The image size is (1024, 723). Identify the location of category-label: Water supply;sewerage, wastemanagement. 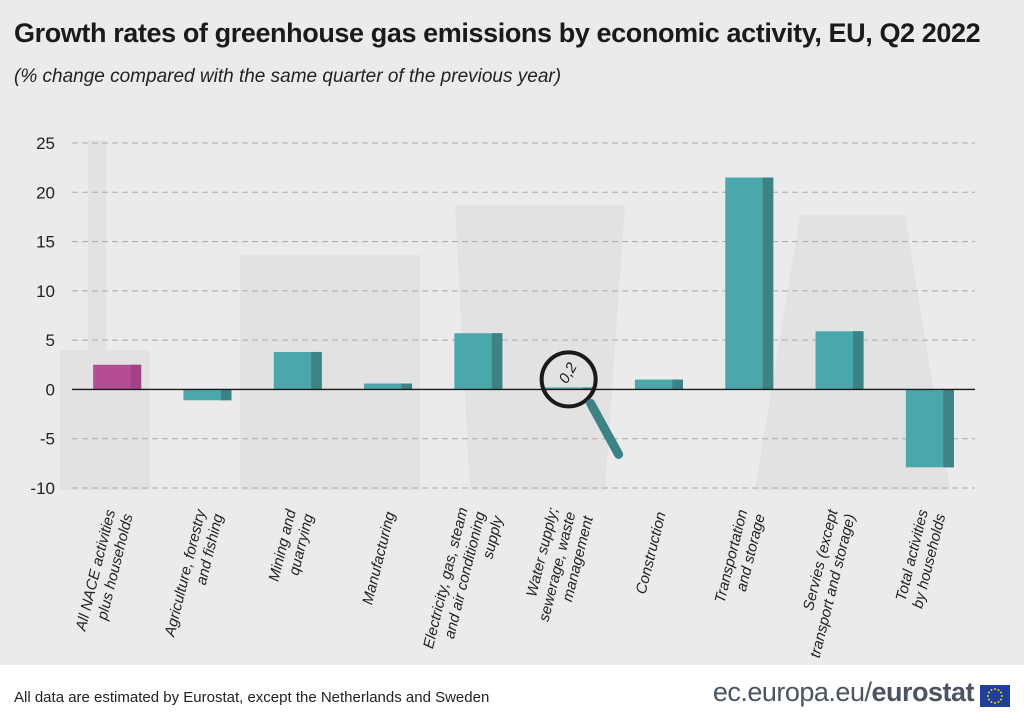
(557, 566).